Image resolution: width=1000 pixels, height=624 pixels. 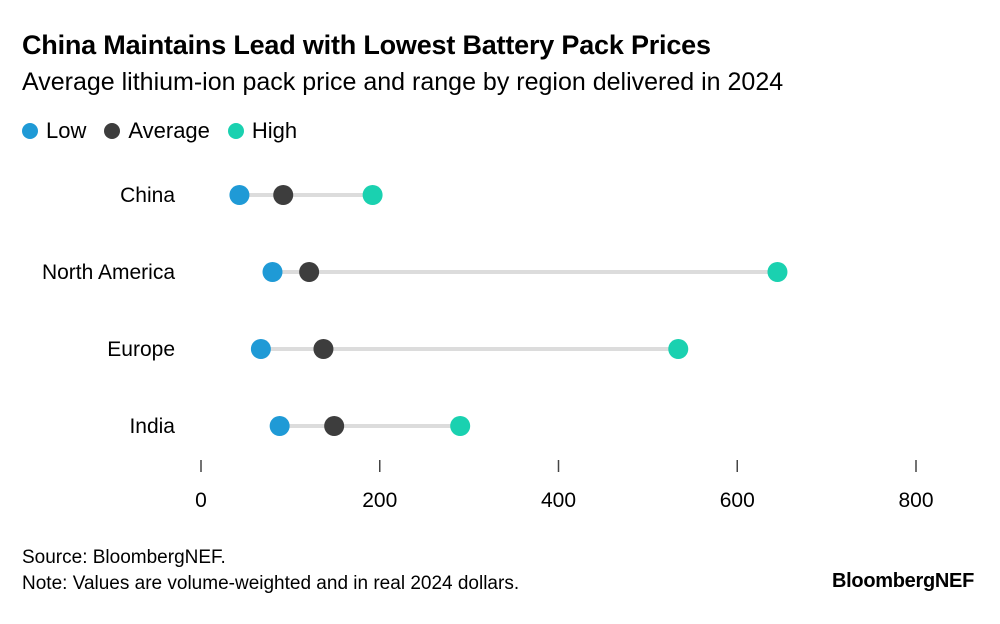 What do you see at coordinates (272, 272) in the screenshot?
I see `point-low-north-america` at bounding box center [272, 272].